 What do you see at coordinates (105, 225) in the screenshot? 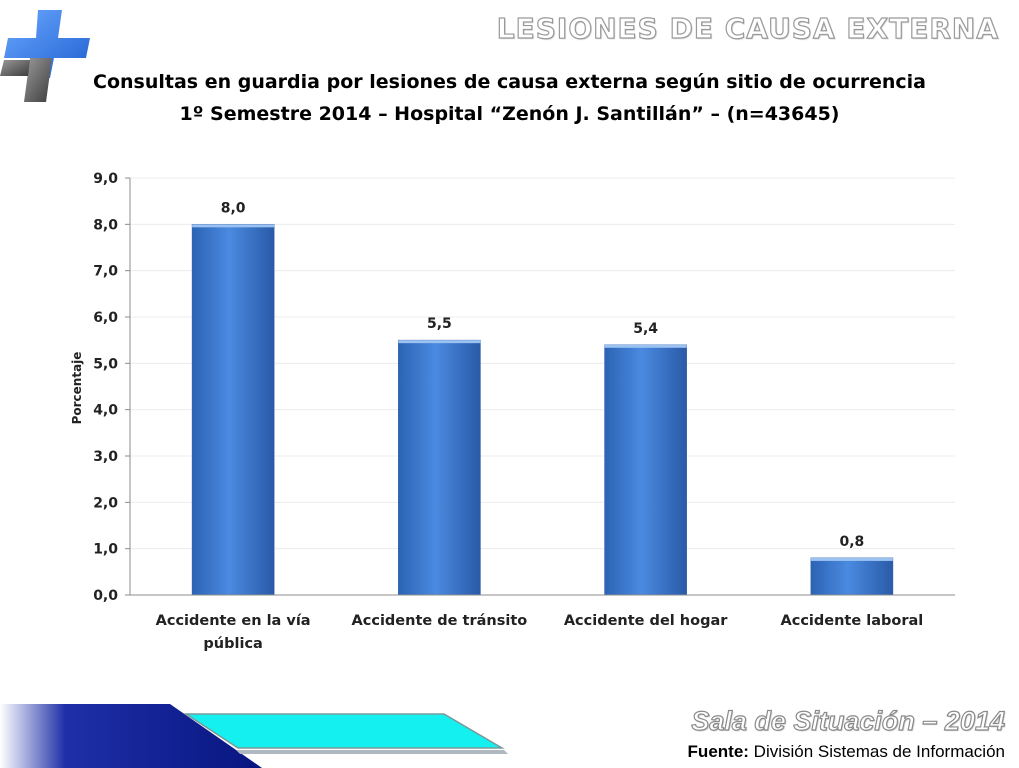
I see `y-tick-label: 8,0` at bounding box center [105, 225].